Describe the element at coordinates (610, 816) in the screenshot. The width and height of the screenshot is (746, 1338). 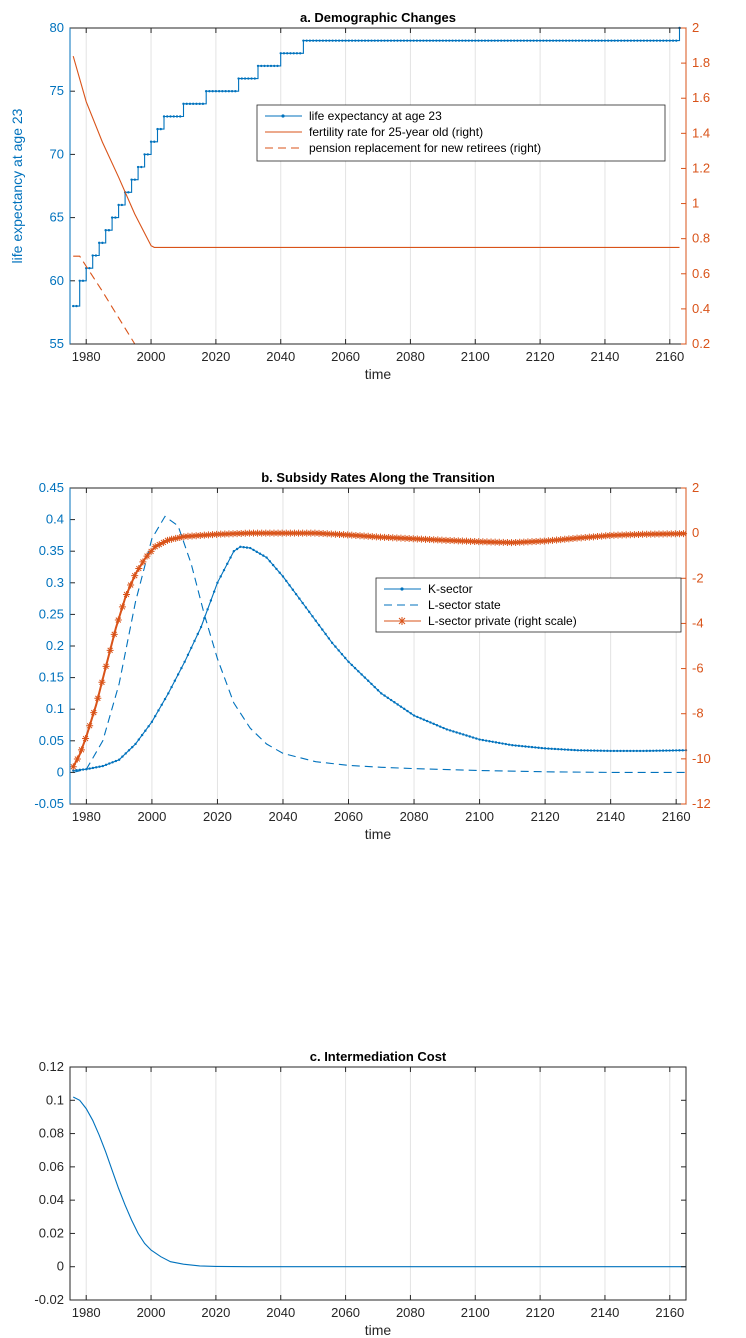
I see `x-tick-label: 2140` at that location.